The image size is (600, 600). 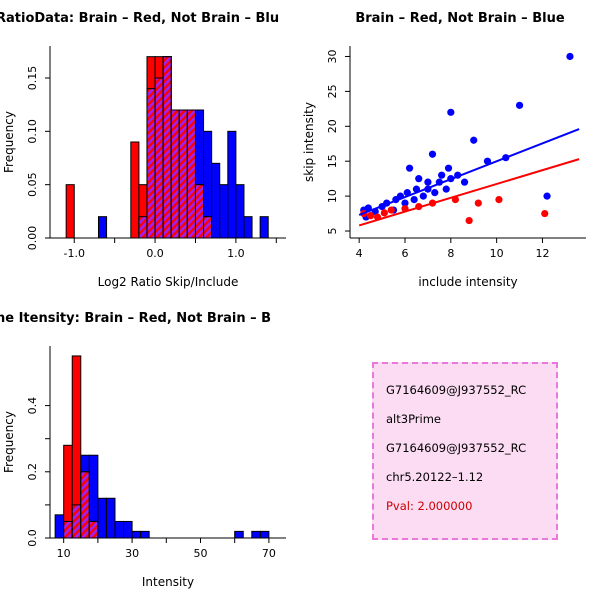 What do you see at coordinates (456, 390) in the screenshot?
I see `gene-id-line: G7164609@J937552_RC` at bounding box center [456, 390].